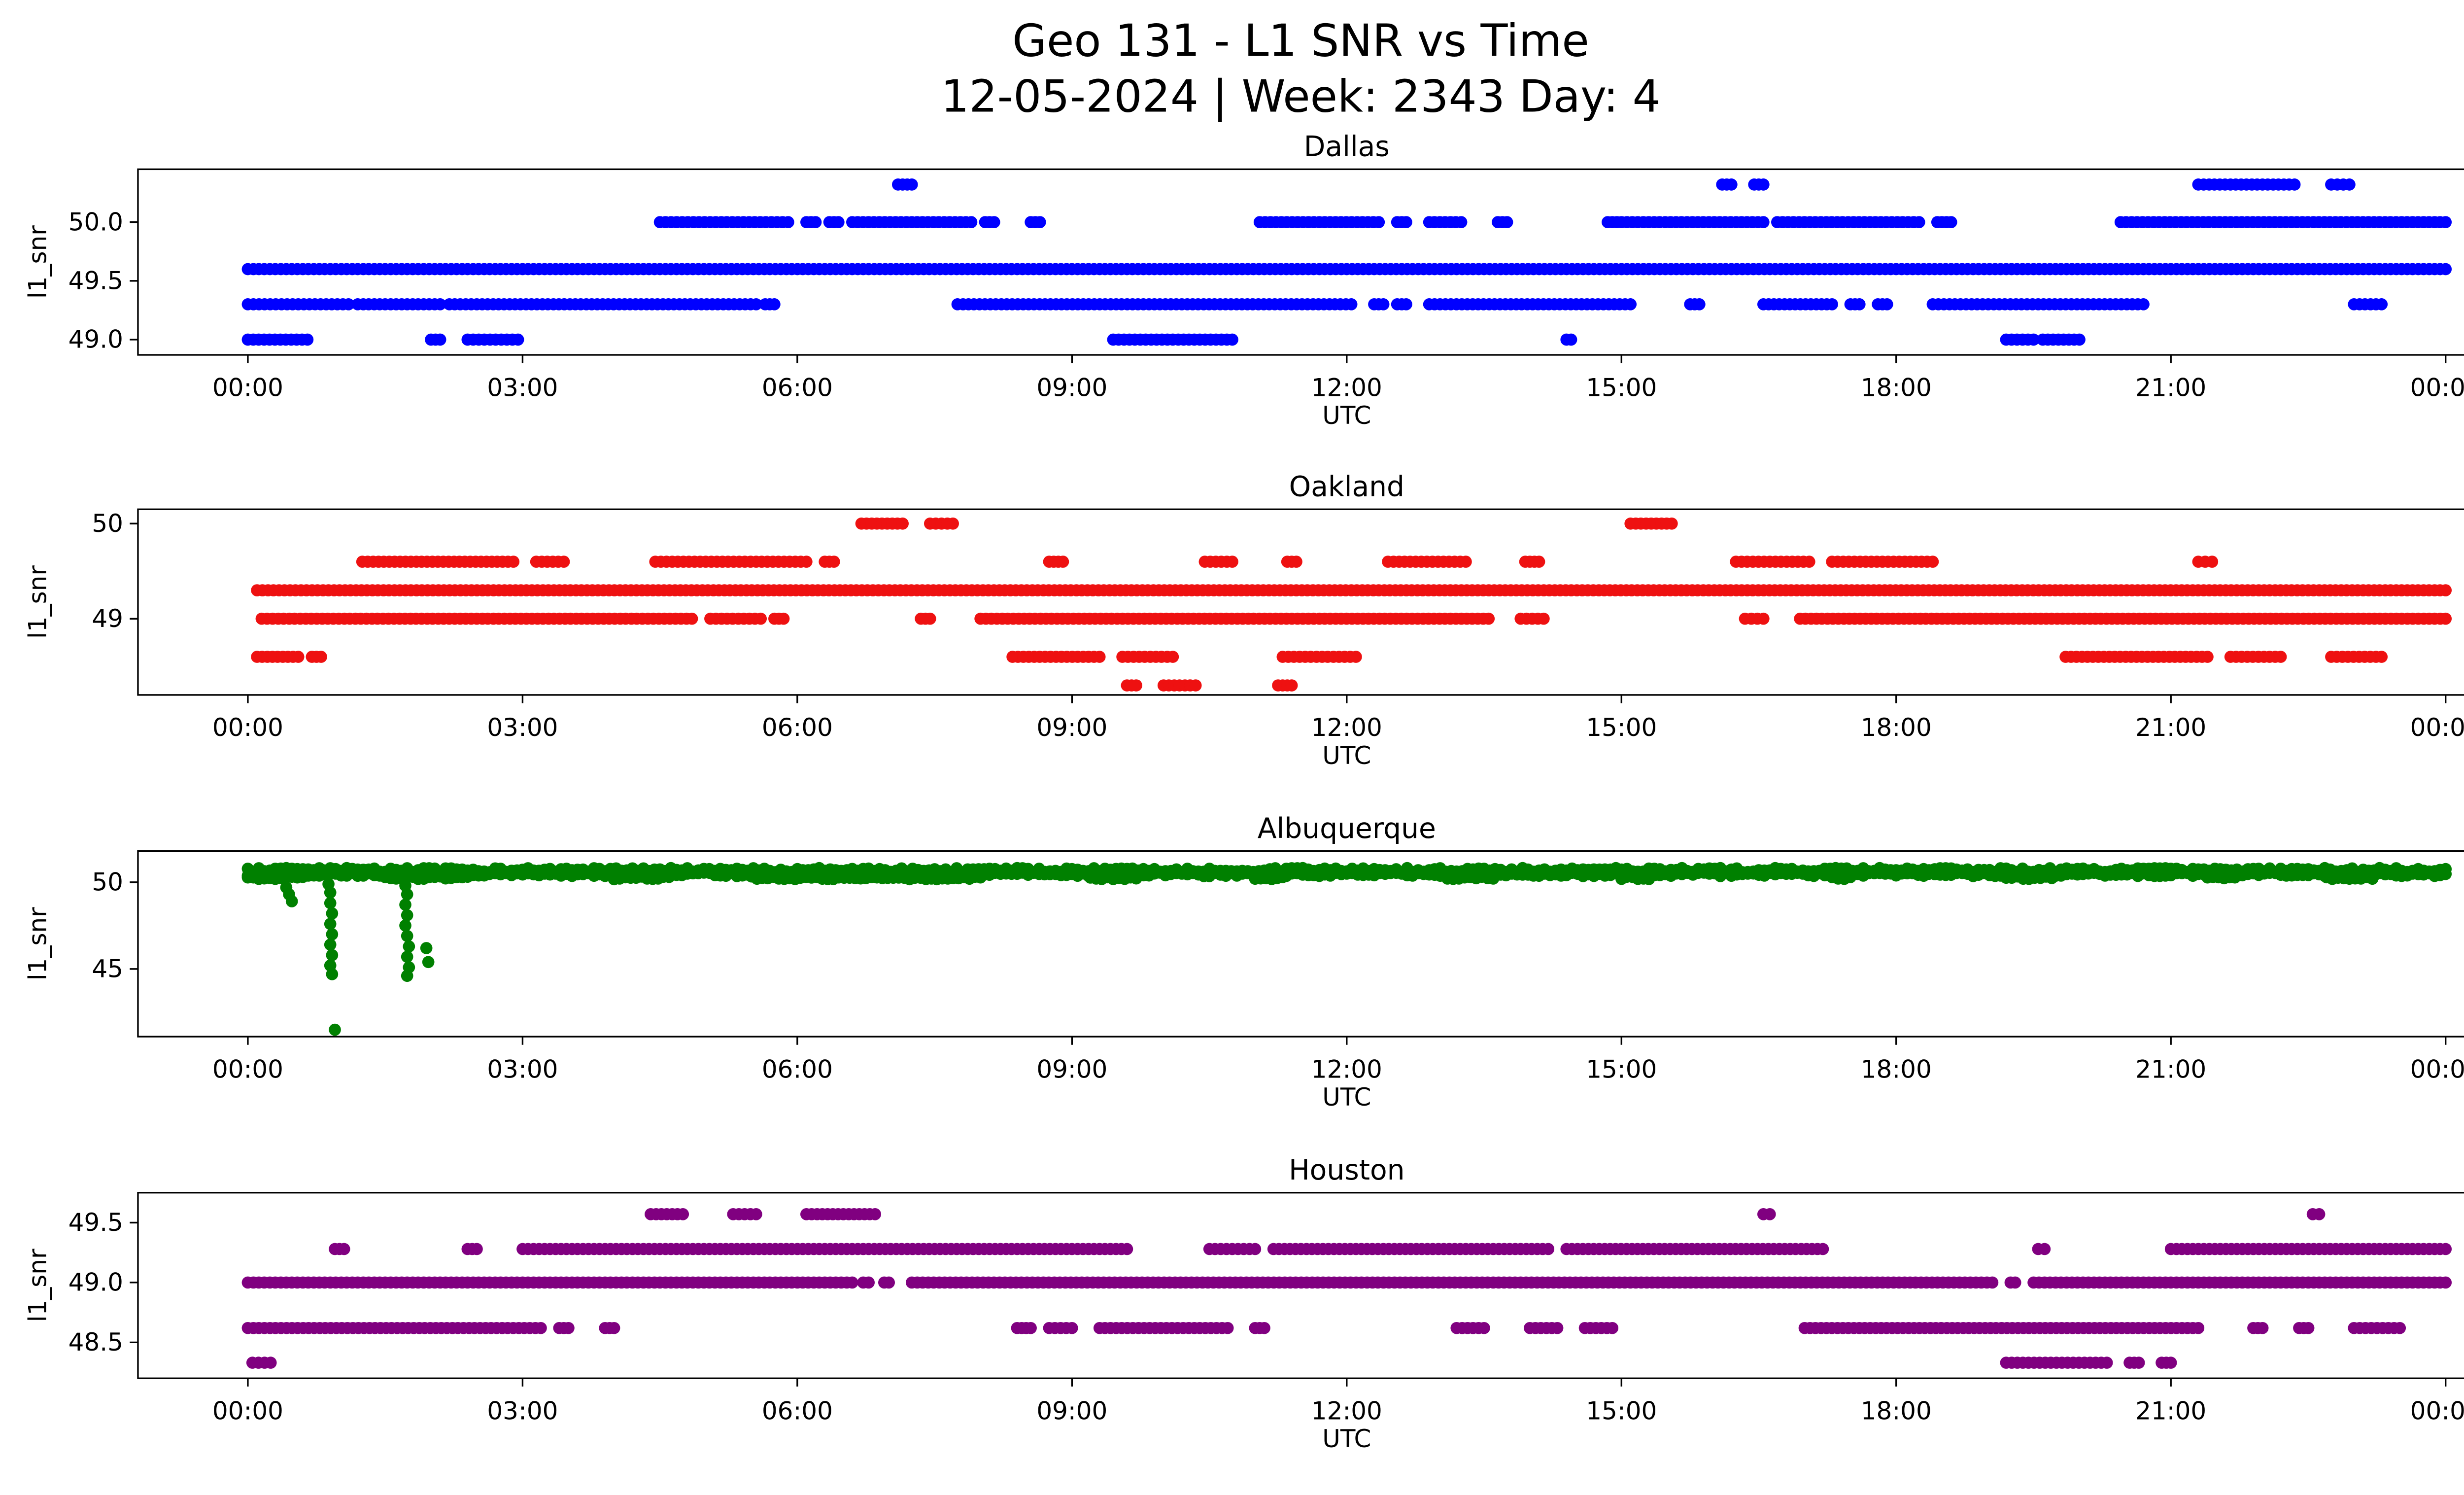 The image size is (2464, 1495). I want to click on subplot-title: Houston, so click(1346, 1170).